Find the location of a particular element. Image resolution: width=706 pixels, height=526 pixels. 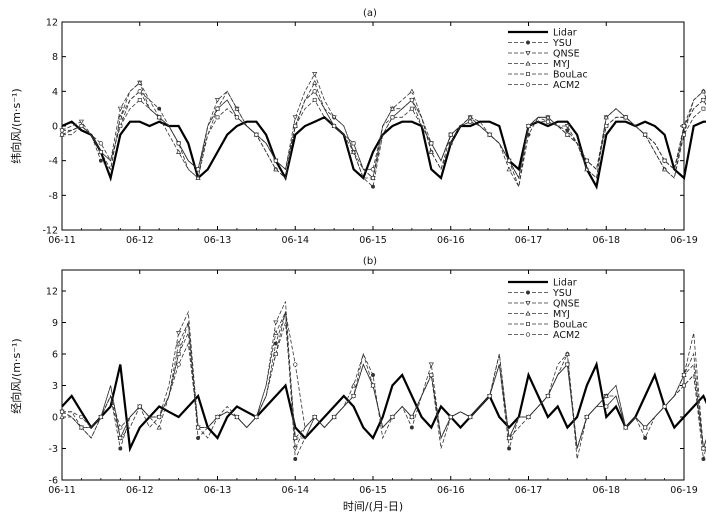

panel-a-label: (a) is located at coordinates (370, 13).